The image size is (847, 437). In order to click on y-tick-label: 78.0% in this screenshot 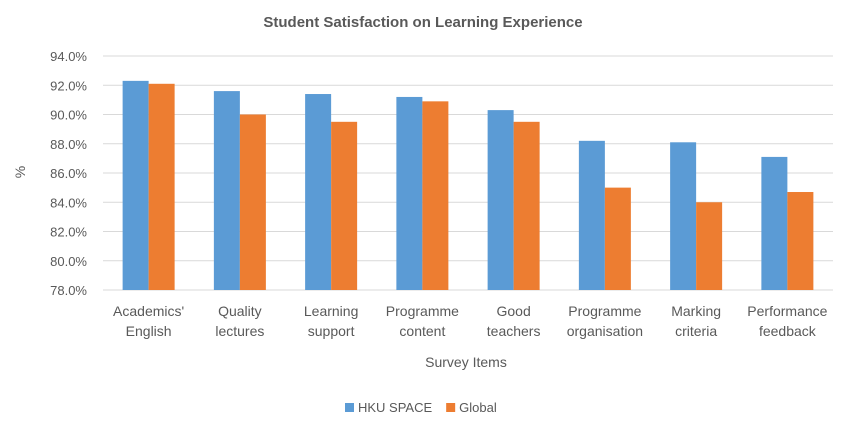, I will do `click(68, 290)`.